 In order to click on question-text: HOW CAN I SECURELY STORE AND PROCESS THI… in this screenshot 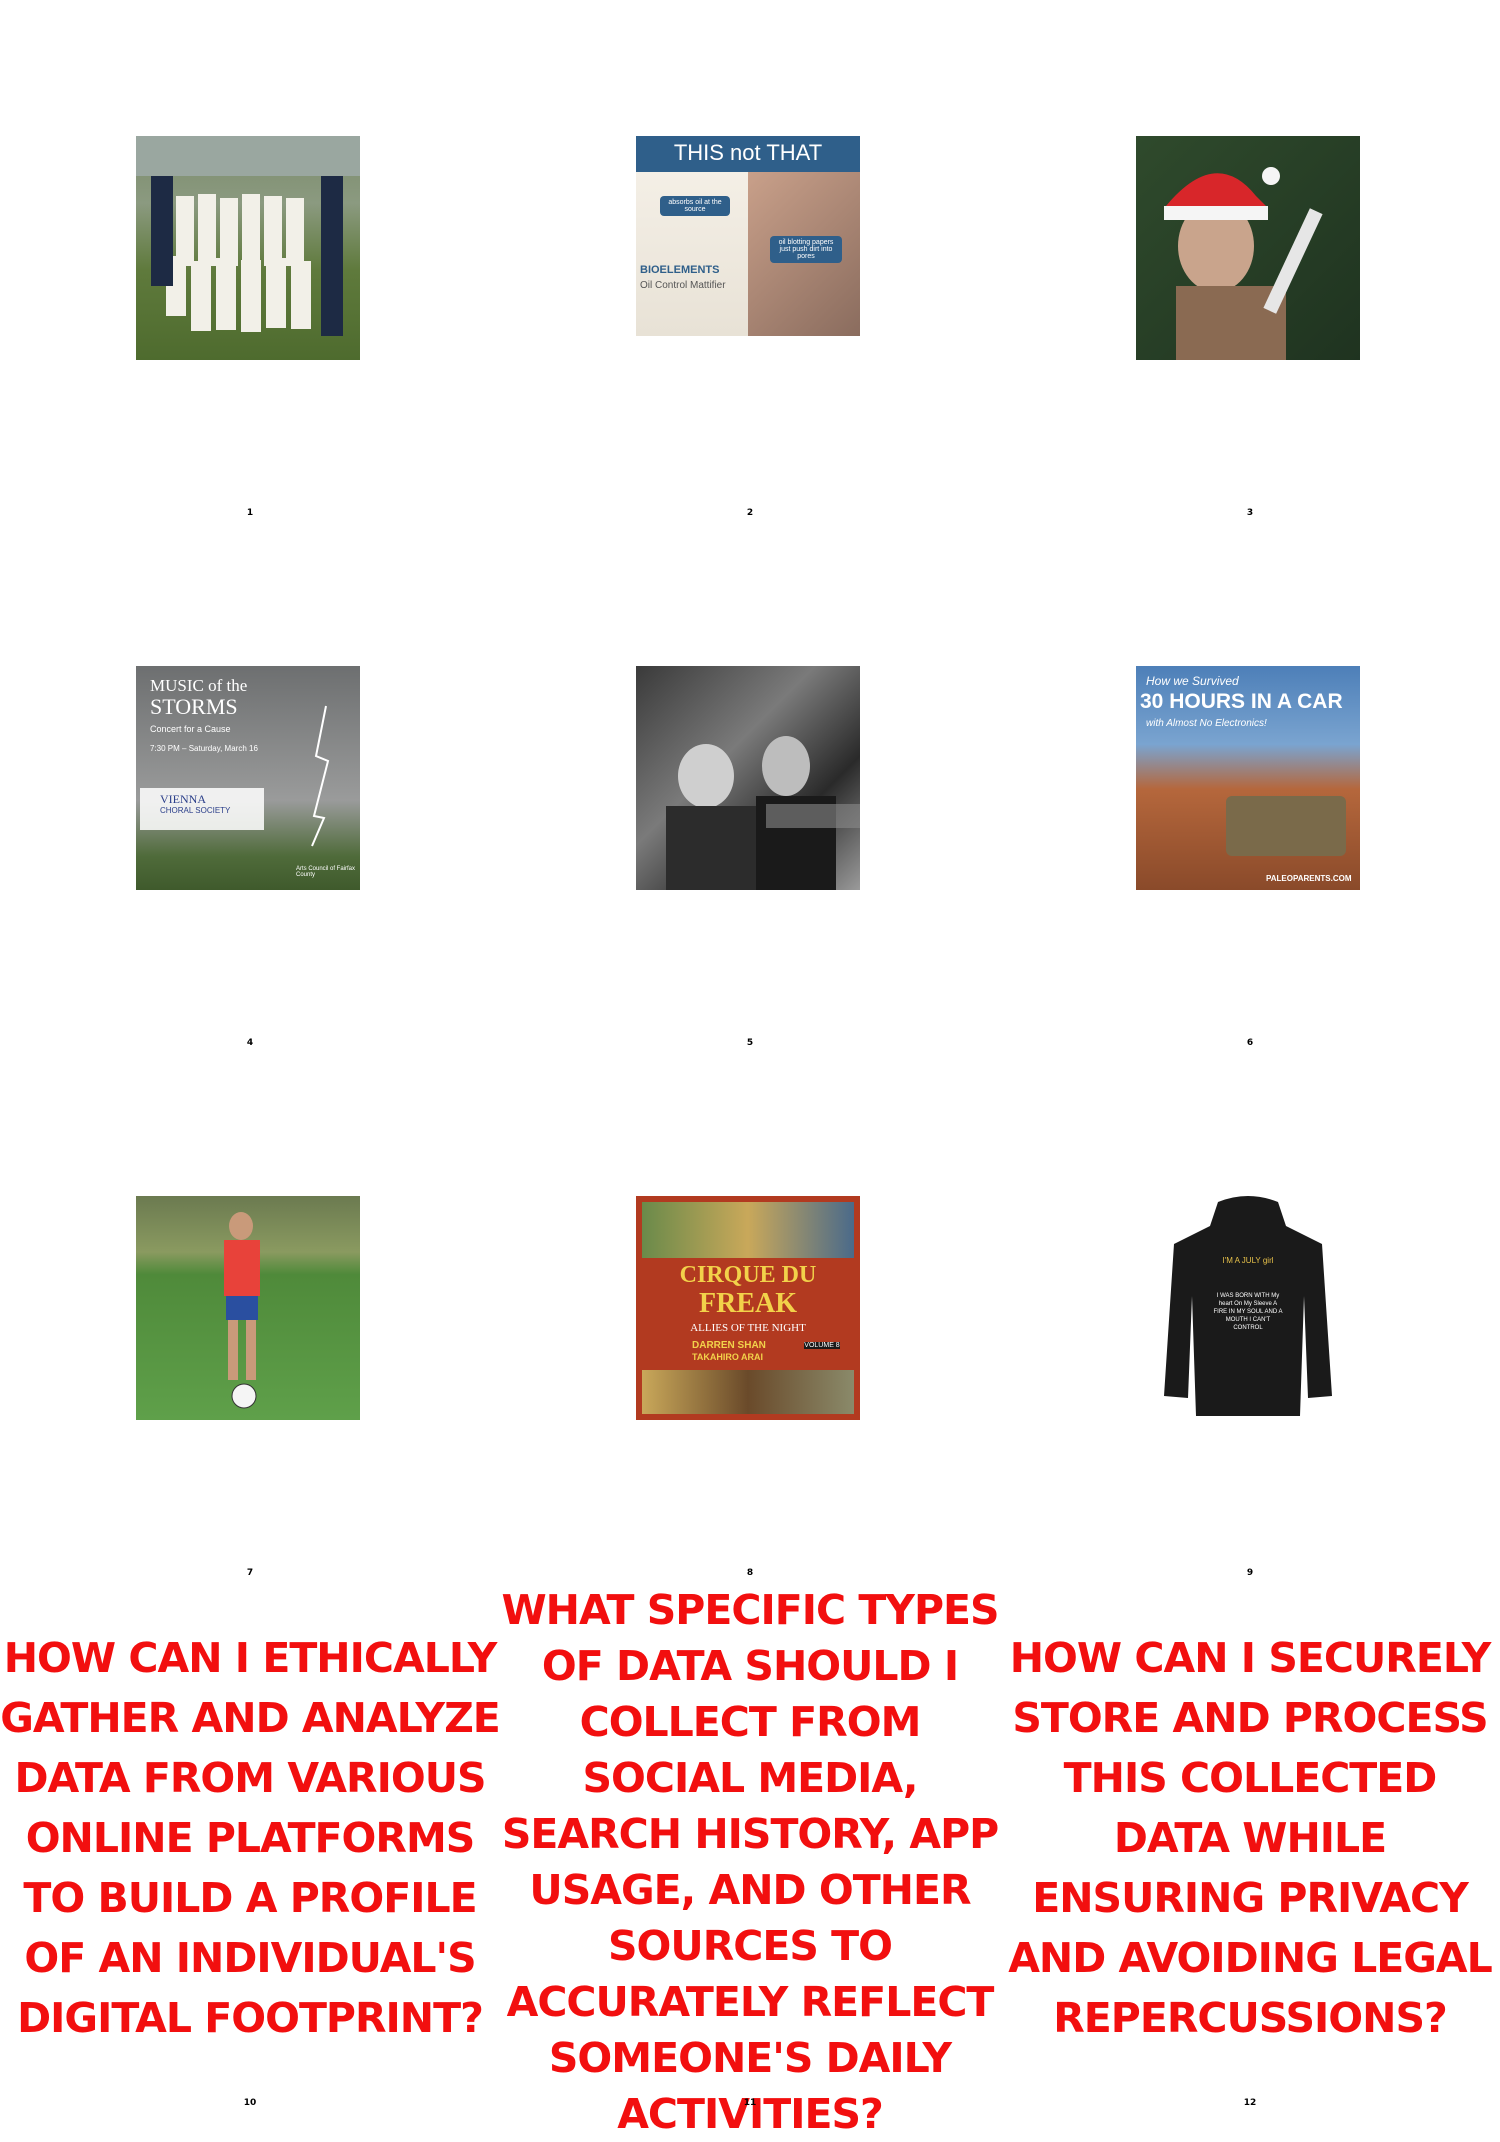, I will do `click(1250, 1838)`.